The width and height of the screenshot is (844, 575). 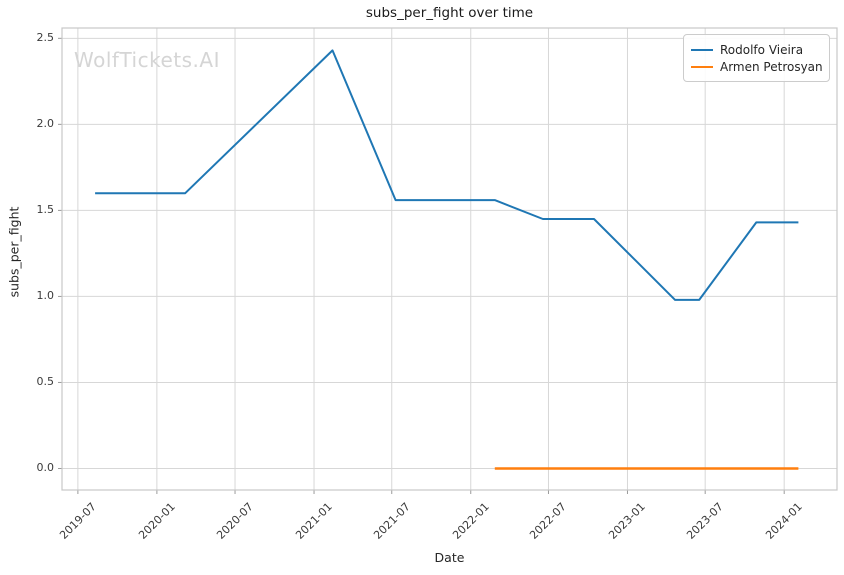 What do you see at coordinates (45, 382) in the screenshot?
I see `y-tick-label: 0.5` at bounding box center [45, 382].